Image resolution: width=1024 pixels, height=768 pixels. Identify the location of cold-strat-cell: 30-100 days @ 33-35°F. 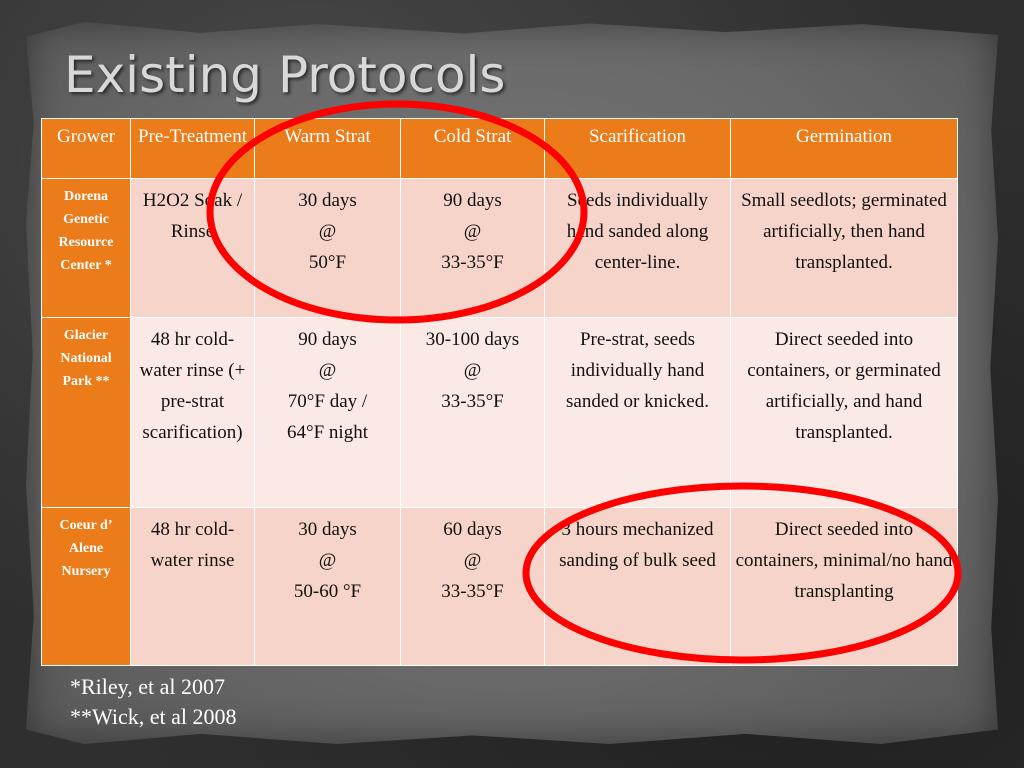
(472, 412).